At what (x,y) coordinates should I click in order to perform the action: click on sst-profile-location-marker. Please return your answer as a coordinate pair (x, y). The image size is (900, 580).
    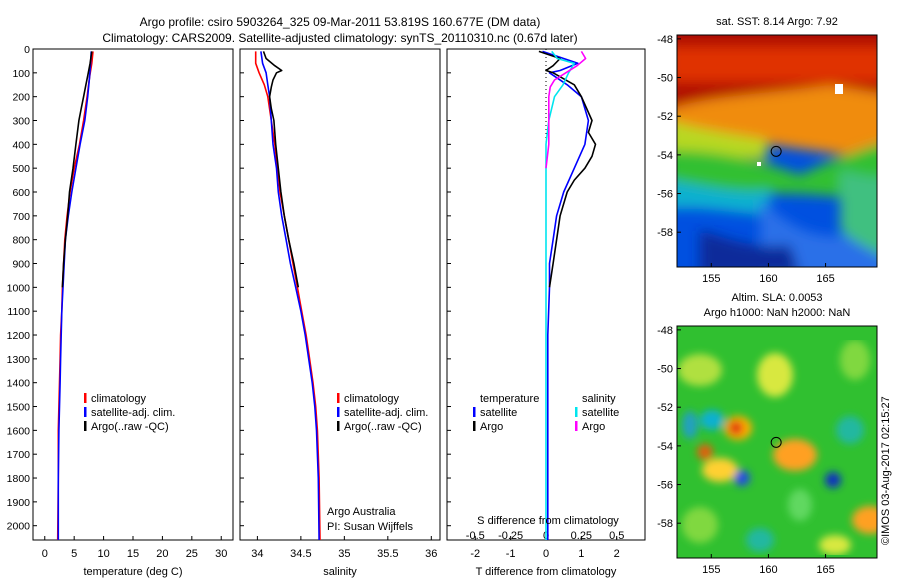
    Looking at the image, I should click on (776, 151).